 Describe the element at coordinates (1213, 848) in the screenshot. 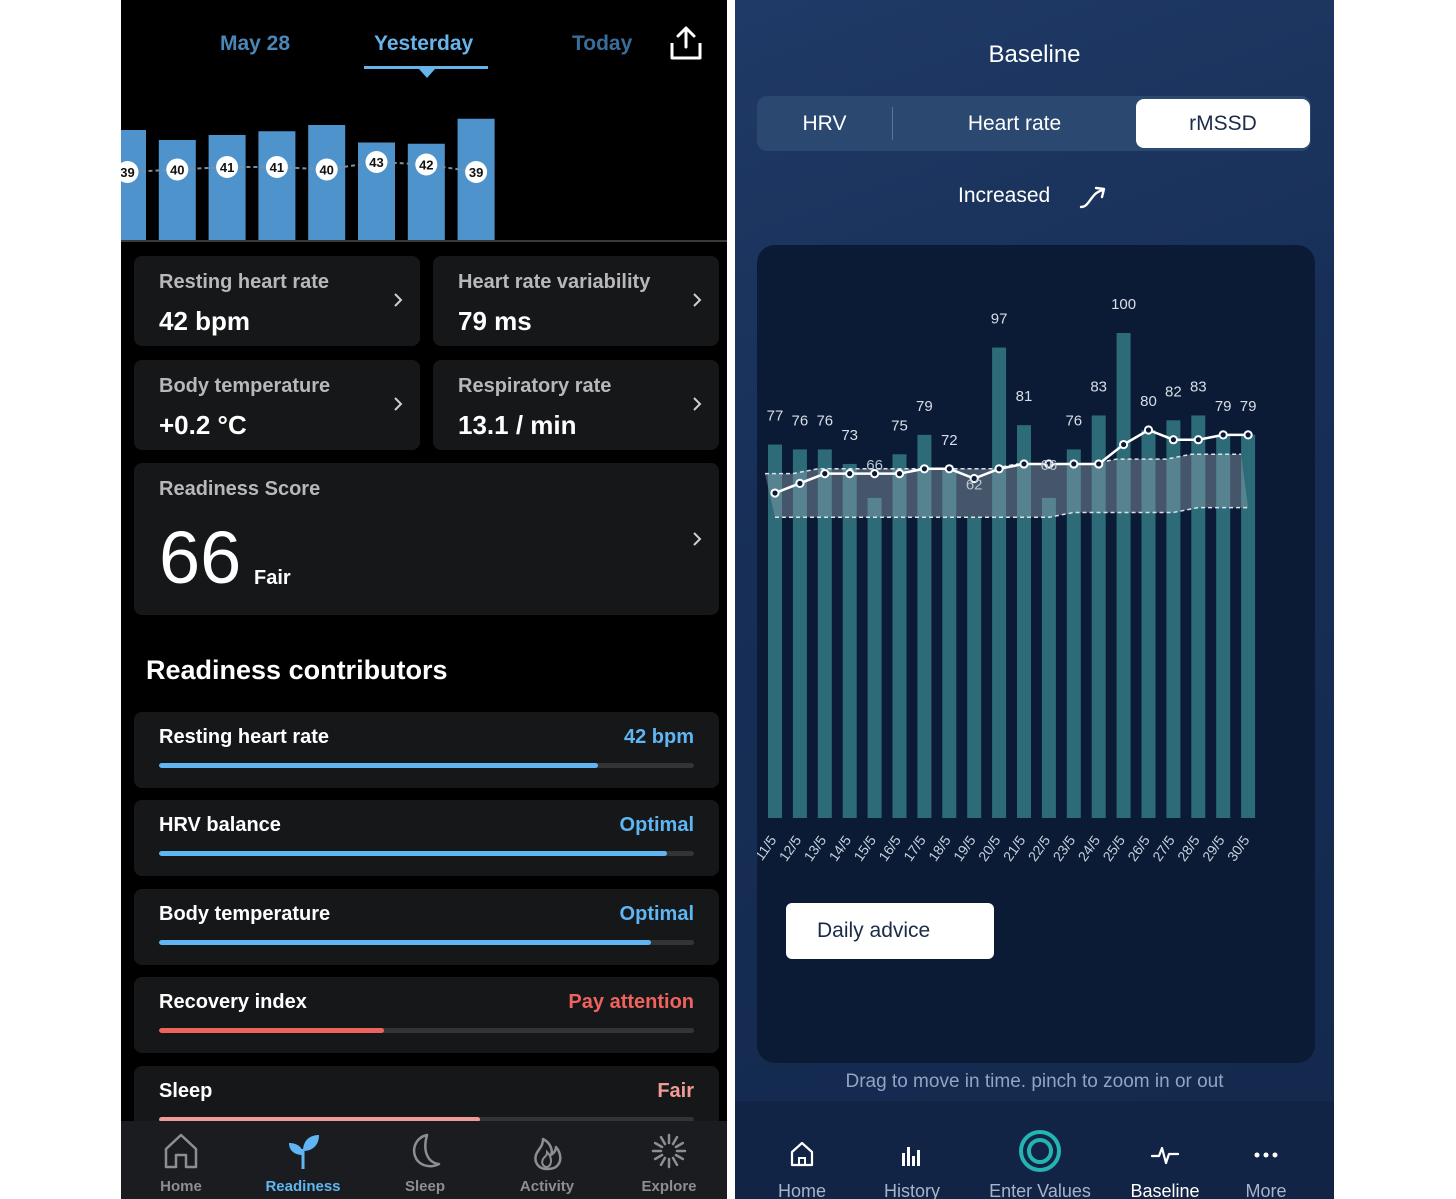

I see `x-tick-label: 29/5` at that location.